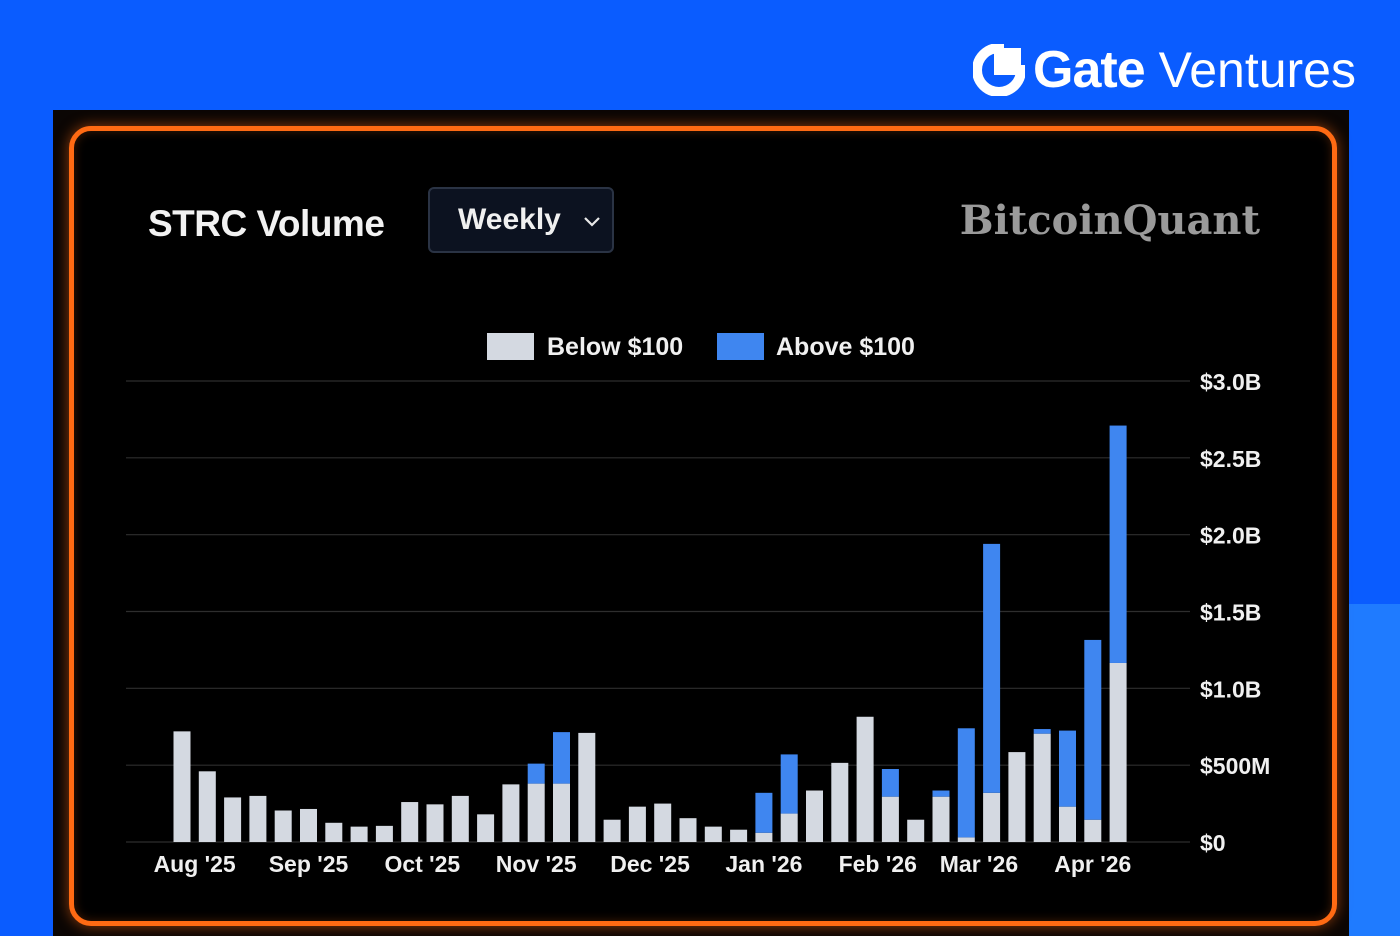 This screenshot has width=1400, height=936. What do you see at coordinates (1089, 70) in the screenshot?
I see `brand-name-bold: Gate` at bounding box center [1089, 70].